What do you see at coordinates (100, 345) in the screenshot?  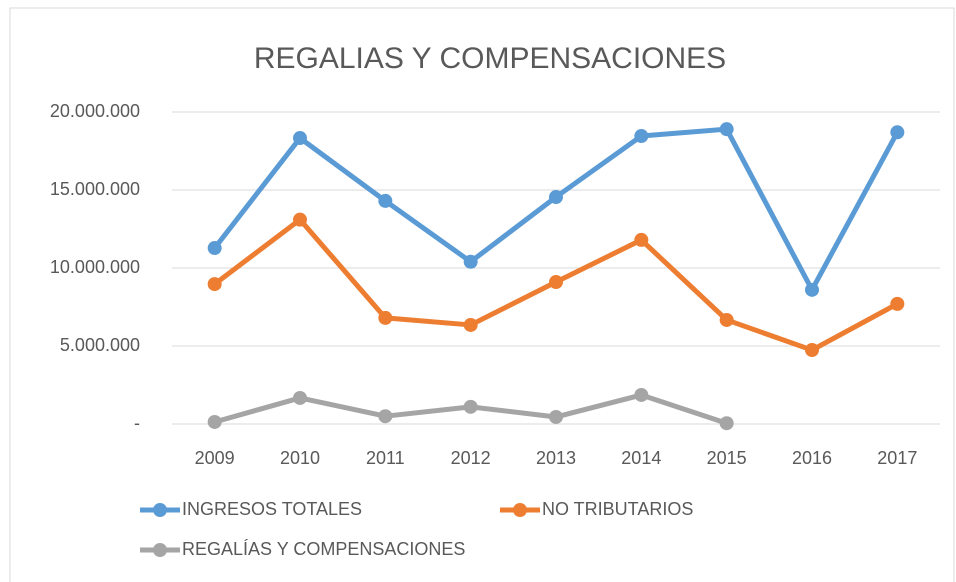 I see `y-tick-label: 5.000.000` at bounding box center [100, 345].